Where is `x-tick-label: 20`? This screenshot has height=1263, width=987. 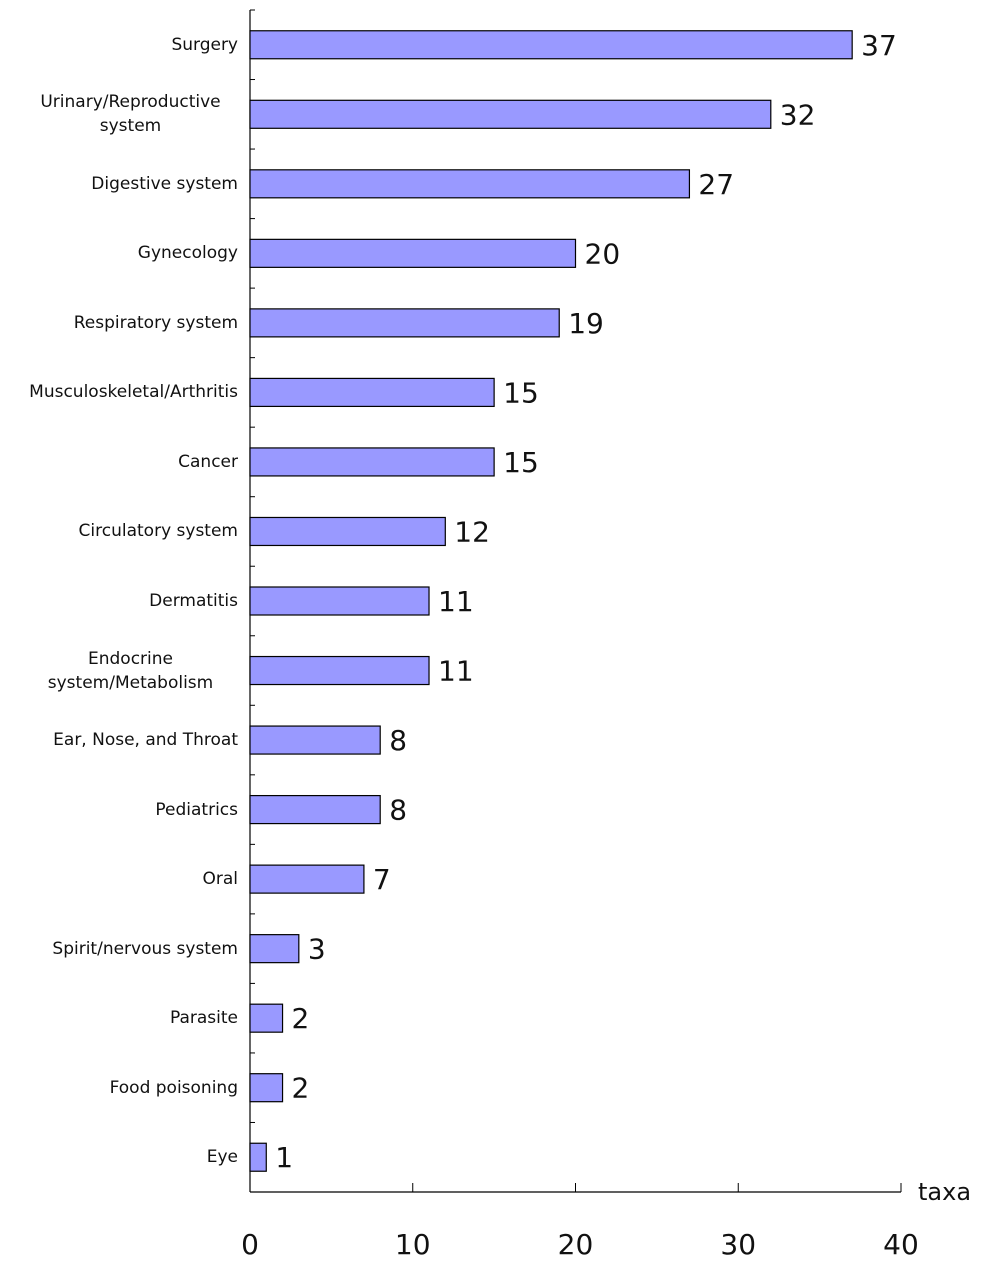
x-tick-label: 20 is located at coordinates (576, 1244).